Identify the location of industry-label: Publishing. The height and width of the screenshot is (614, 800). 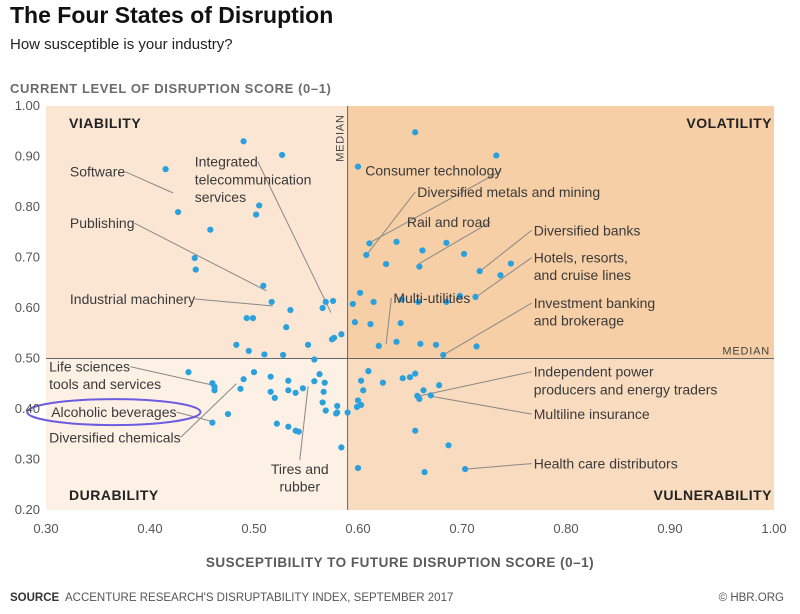
(102, 223).